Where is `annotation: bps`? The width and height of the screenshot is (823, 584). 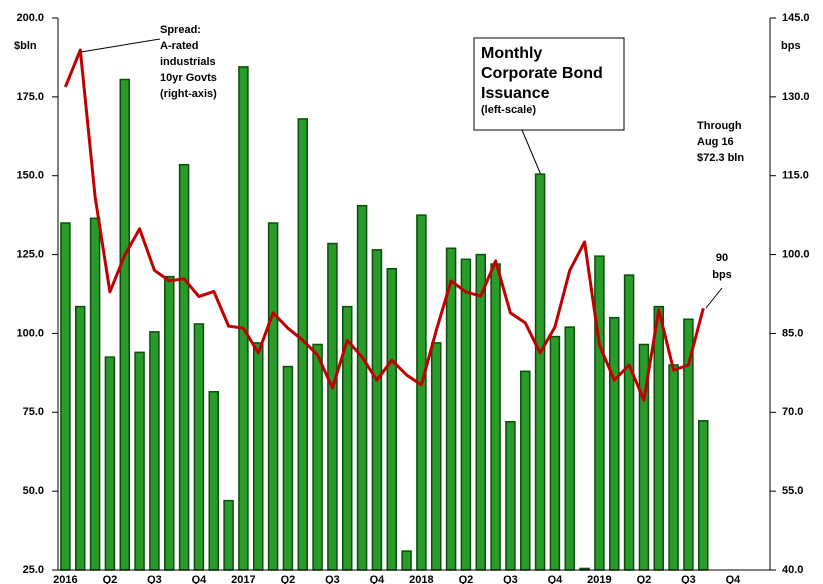 annotation: bps is located at coordinates (722, 275).